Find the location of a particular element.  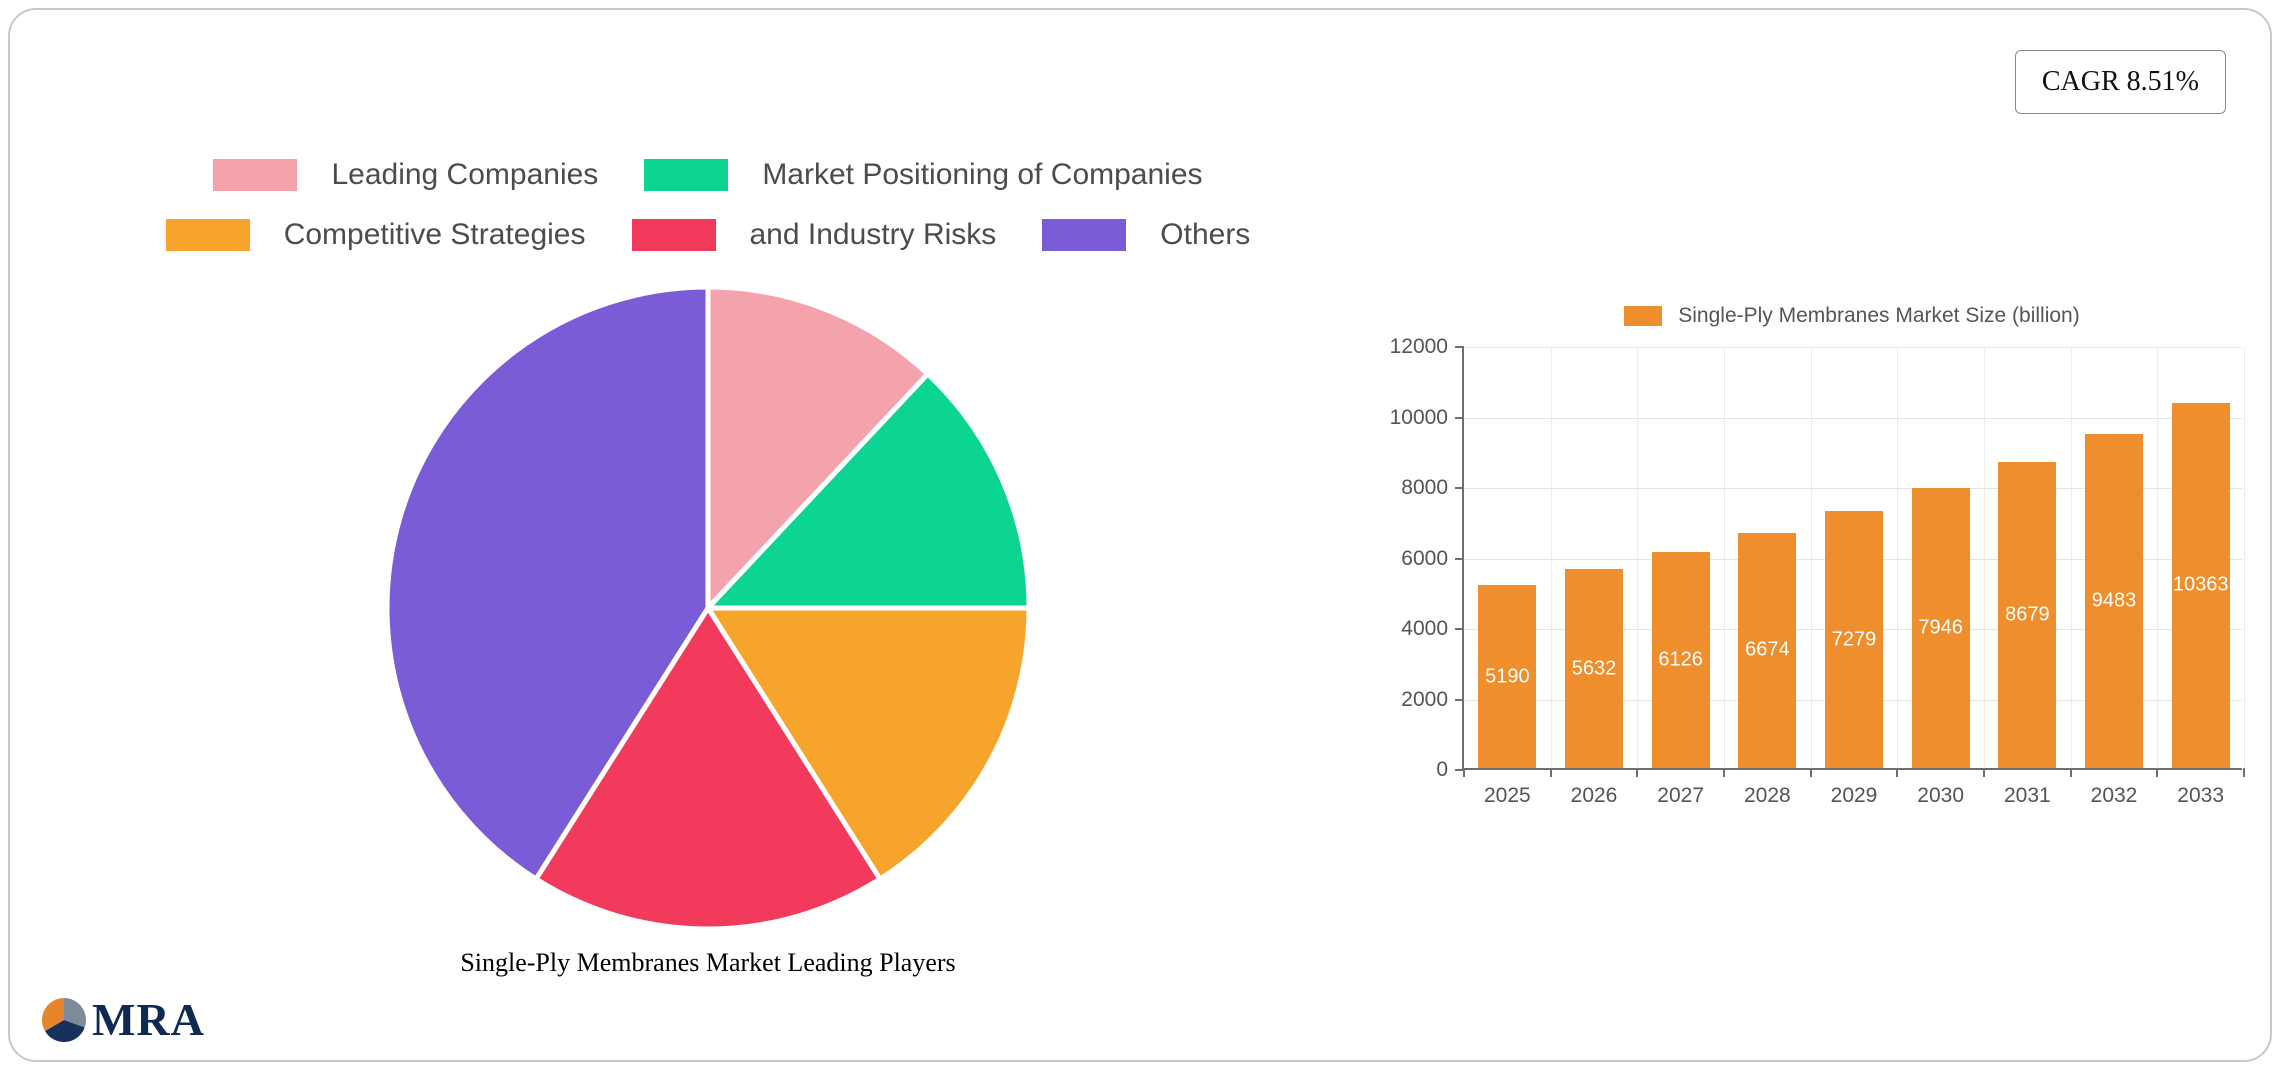

bar-2028: 6674 is located at coordinates (1767, 650).